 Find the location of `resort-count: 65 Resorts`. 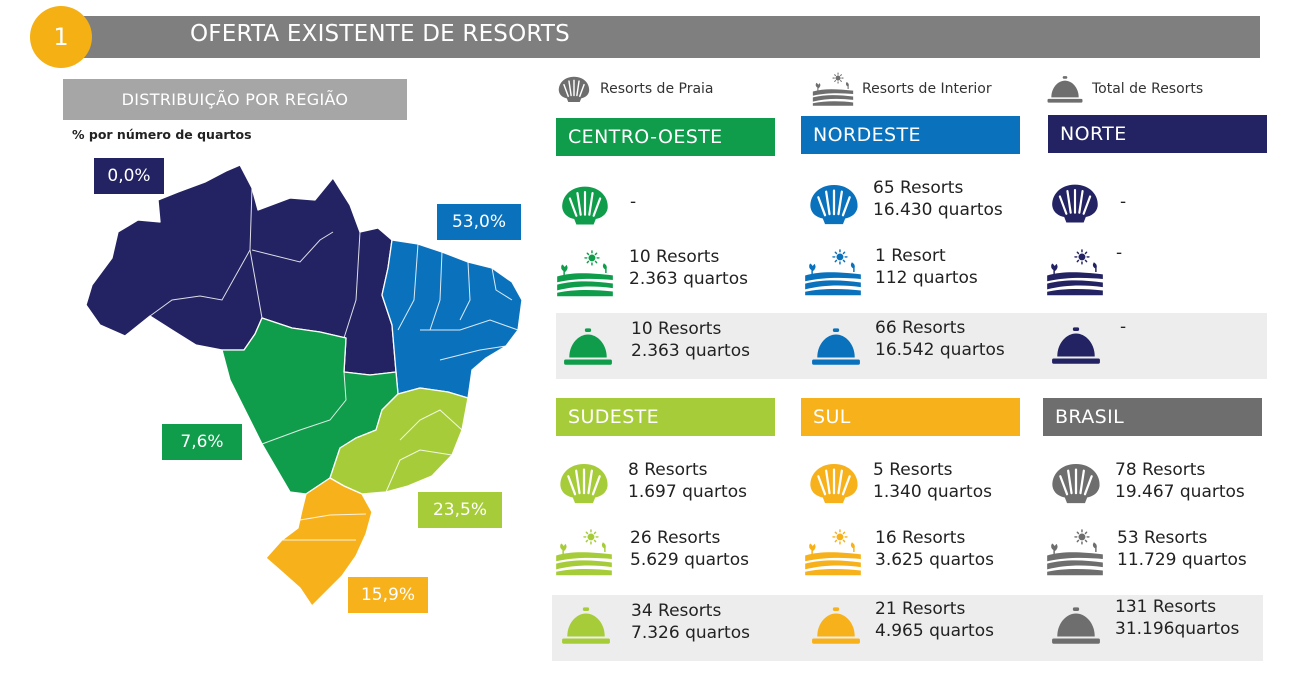

resort-count: 65 Resorts is located at coordinates (918, 188).